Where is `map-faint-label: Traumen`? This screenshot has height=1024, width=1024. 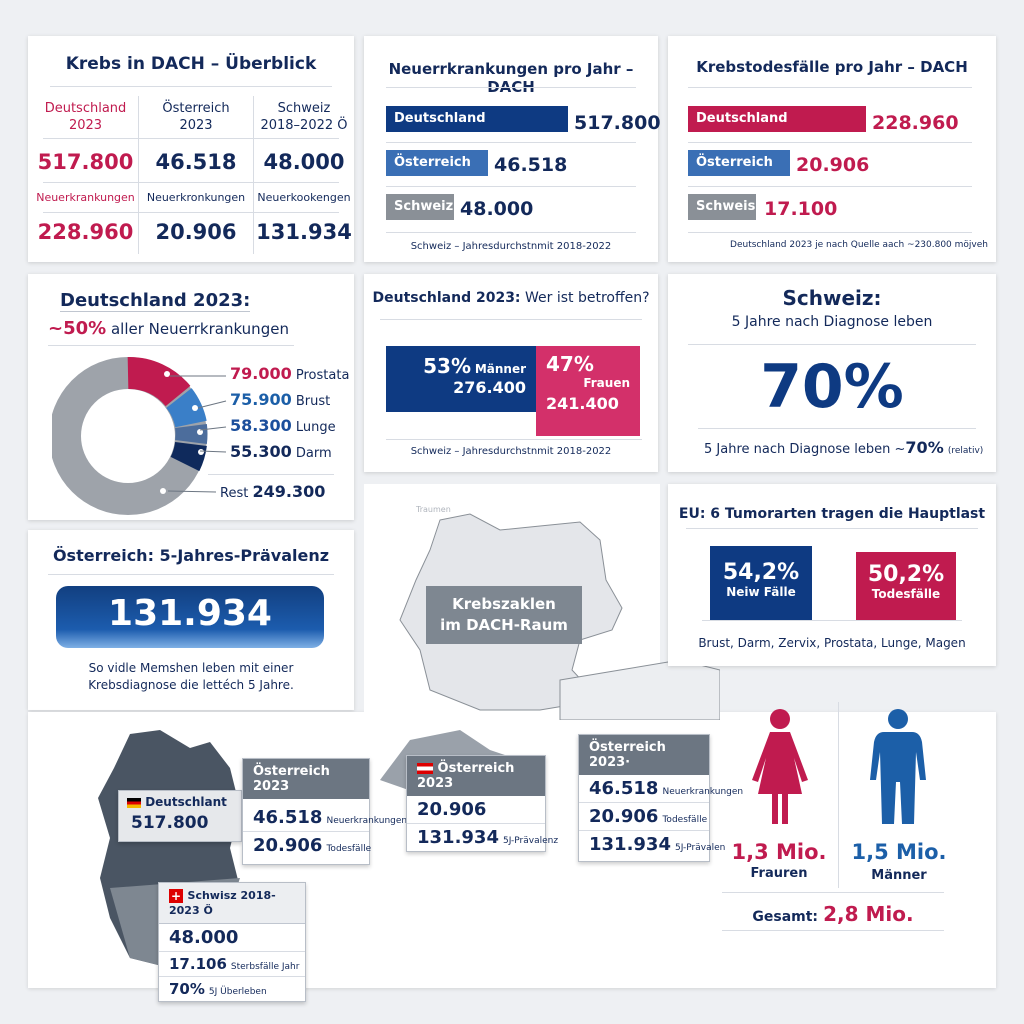 map-faint-label: Traumen is located at coordinates (433, 509).